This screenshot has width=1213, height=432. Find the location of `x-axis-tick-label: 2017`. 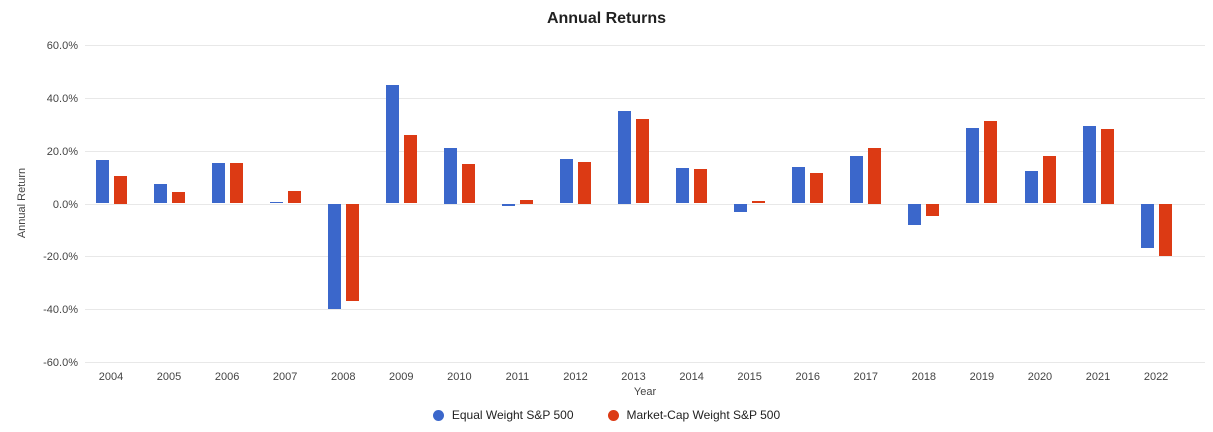

x-axis-tick-label: 2017 is located at coordinates (865, 377).